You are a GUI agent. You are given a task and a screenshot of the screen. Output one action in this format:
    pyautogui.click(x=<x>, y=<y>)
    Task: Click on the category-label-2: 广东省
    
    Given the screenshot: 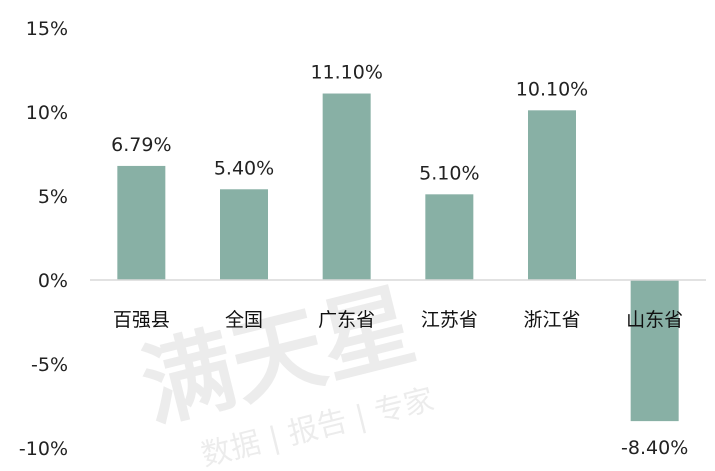 What is the action you would take?
    pyautogui.click(x=346, y=320)
    